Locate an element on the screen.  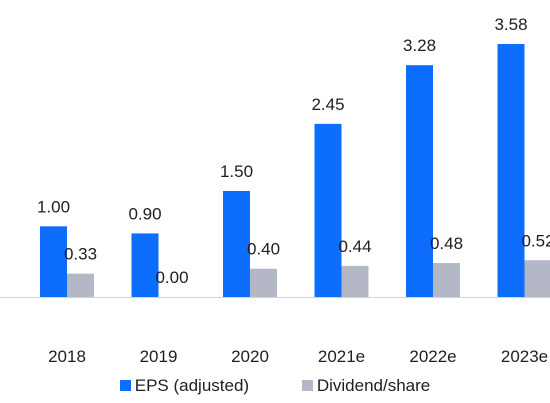
data-label-eps-2019: 0.90 is located at coordinates (144, 213).